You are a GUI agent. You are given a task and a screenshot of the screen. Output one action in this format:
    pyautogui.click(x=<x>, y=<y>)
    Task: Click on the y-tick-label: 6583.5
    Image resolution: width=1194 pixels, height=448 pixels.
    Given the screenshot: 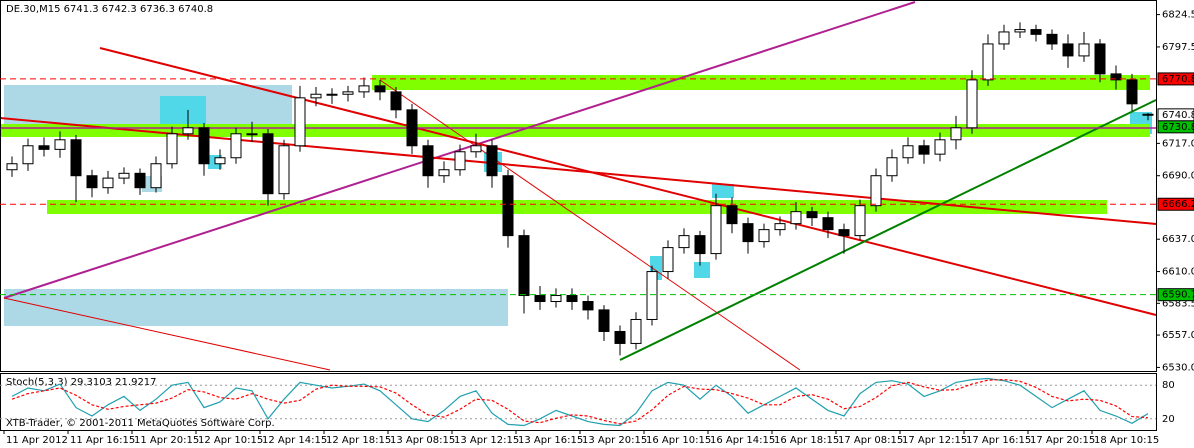 What is the action you would take?
    pyautogui.click(x=1178, y=303)
    